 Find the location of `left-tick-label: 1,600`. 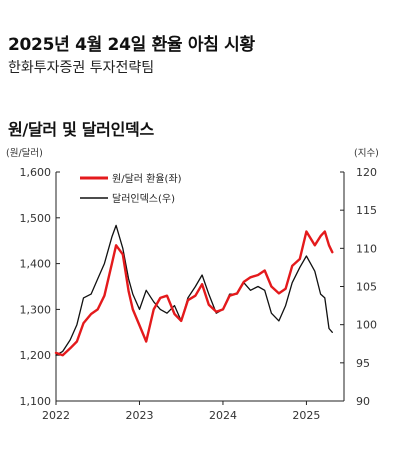

left-tick-label: 1,600 is located at coordinates (36, 172).